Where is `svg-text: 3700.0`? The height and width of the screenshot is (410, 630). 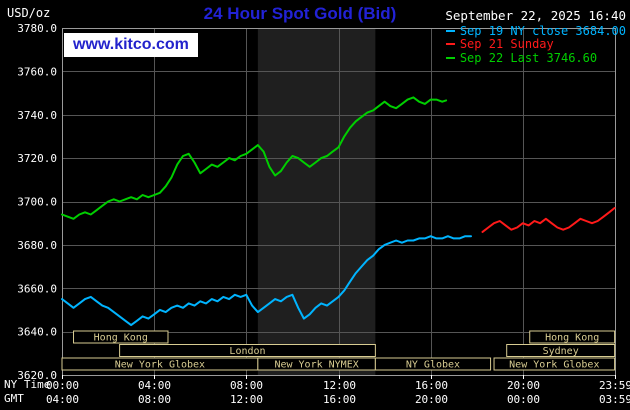 svg-text: 3700.0 is located at coordinates (37, 202).